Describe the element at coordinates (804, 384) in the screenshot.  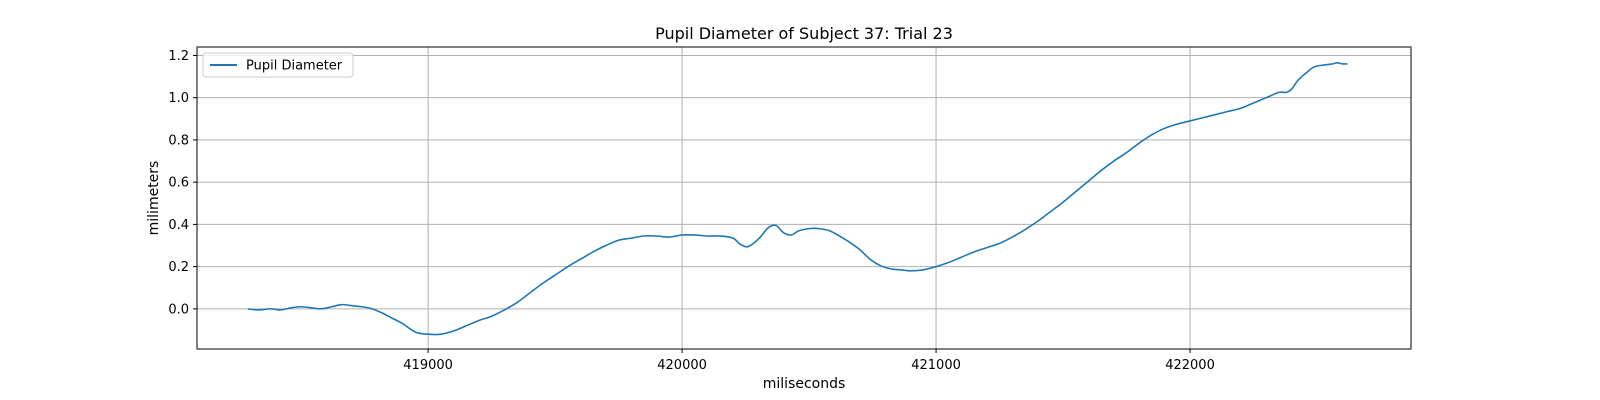
I see `x-axis-label: miliseconds` at that location.